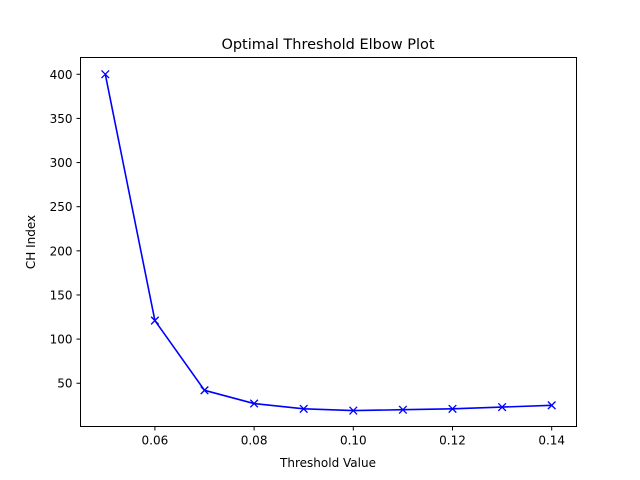  I want to click on x-tick-label: 0.10, so click(353, 441).